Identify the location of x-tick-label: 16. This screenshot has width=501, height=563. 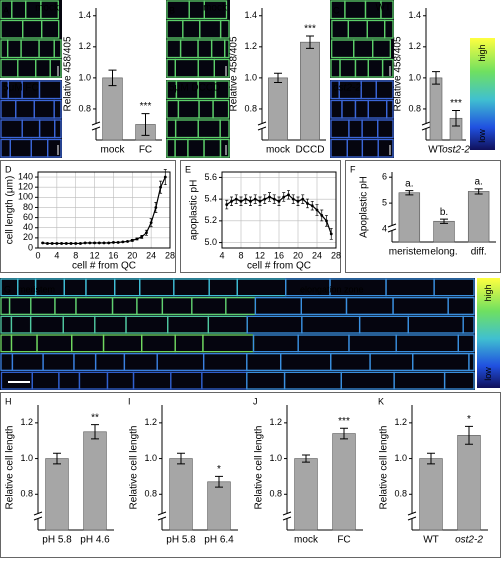
(113, 255).